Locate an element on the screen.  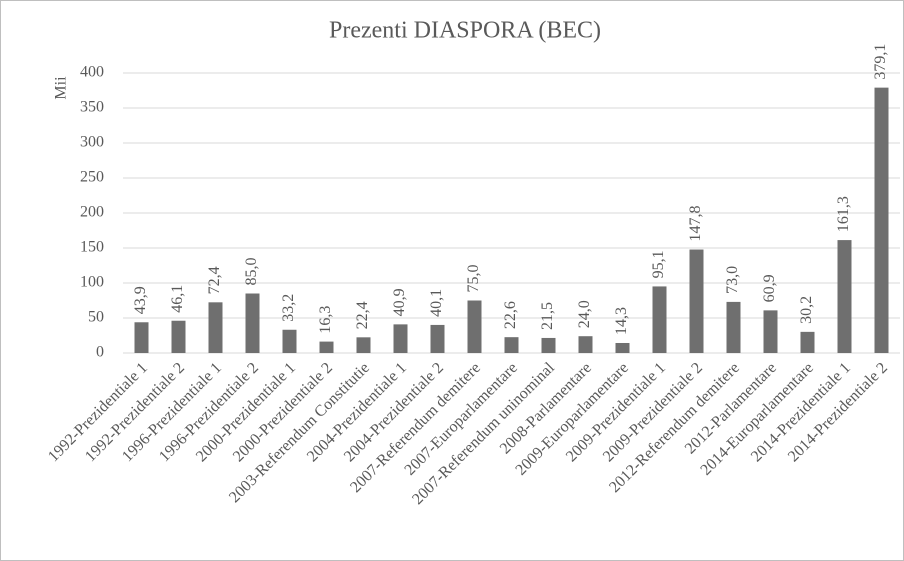
data-label: 24,0 is located at coordinates (584, 314).